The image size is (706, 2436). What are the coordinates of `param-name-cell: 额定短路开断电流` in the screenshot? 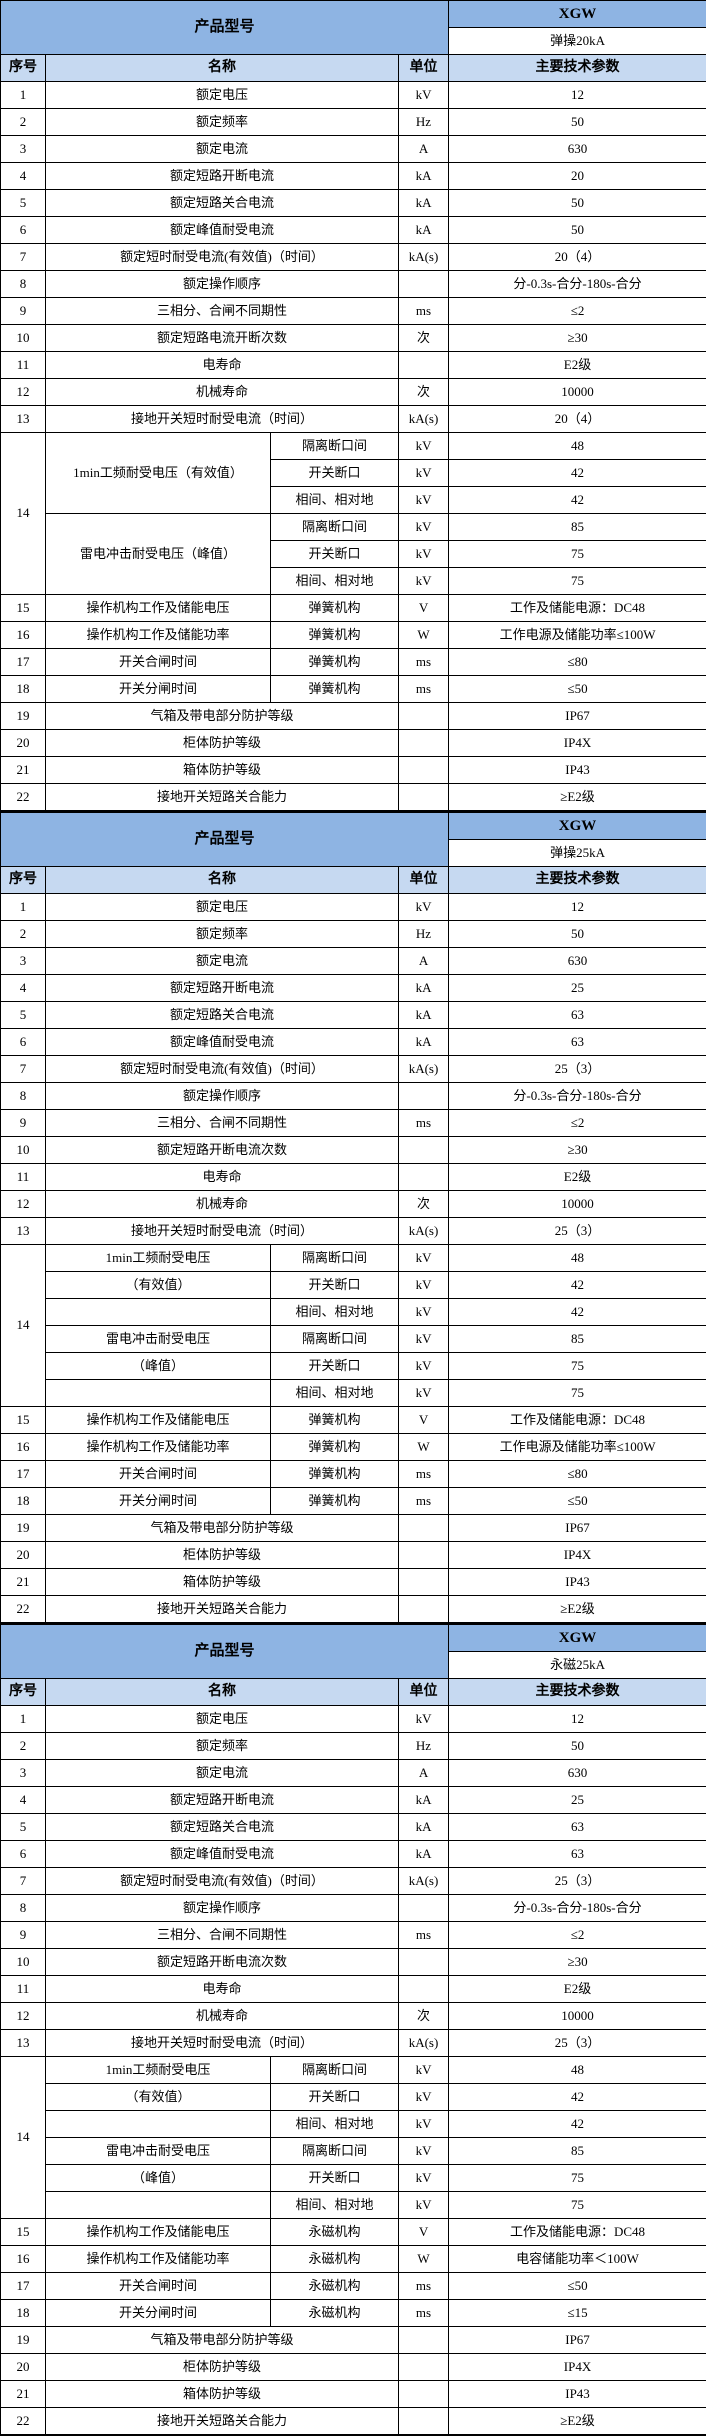 It's located at (222, 1800).